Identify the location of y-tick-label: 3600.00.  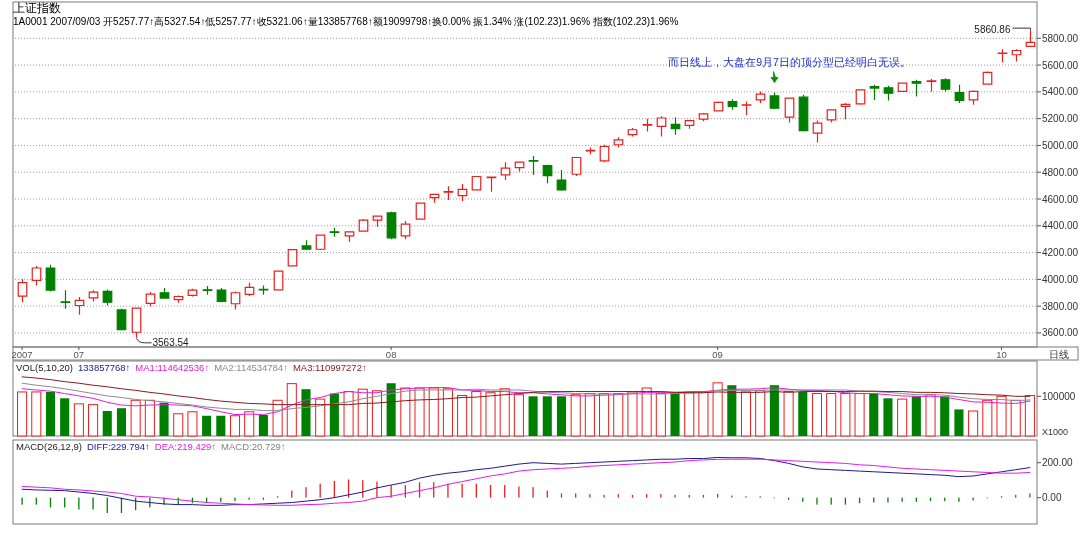
(1060, 333).